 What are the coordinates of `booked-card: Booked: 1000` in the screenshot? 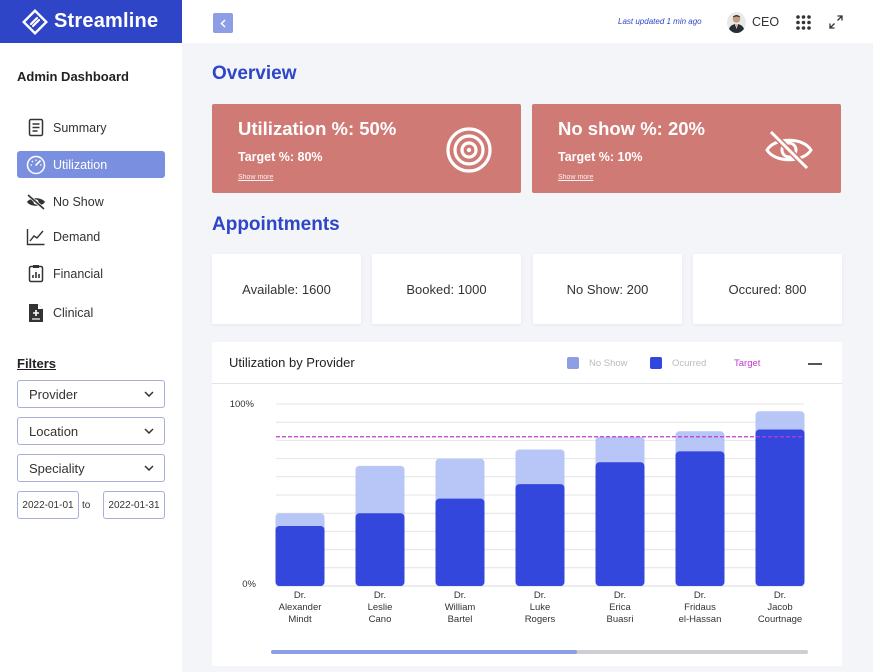 It's located at (446, 289).